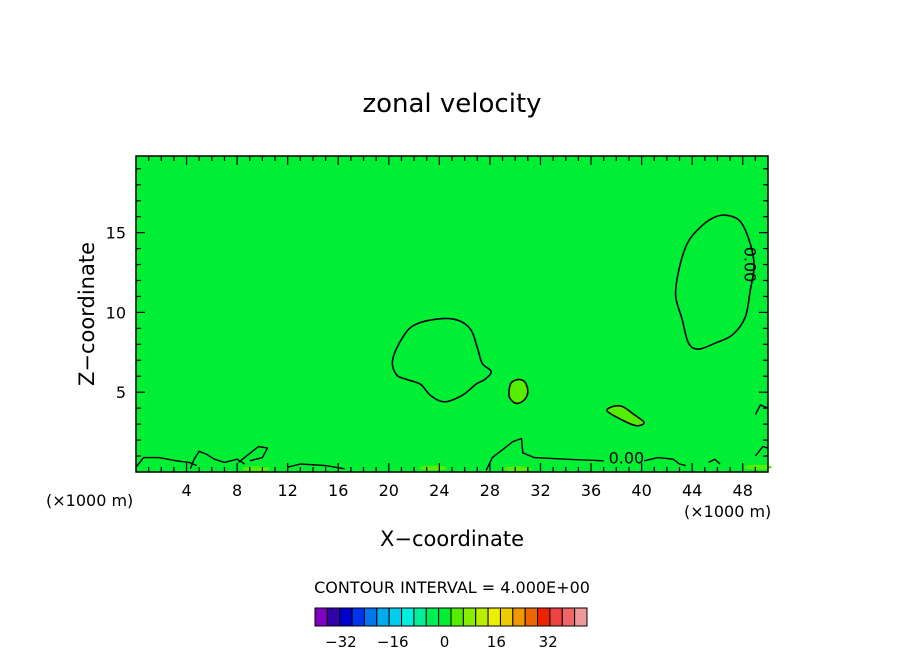  I want to click on x-tick-label-8: 8, so click(237, 490).